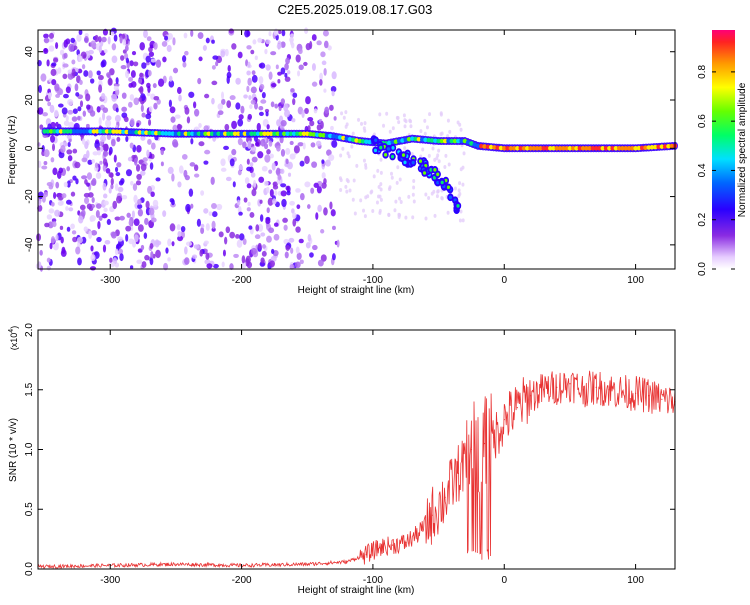 The height and width of the screenshot is (605, 750). Describe the element at coordinates (356, 290) in the screenshot. I see `spectrogram-x-label: Height of straight line (km)` at that location.